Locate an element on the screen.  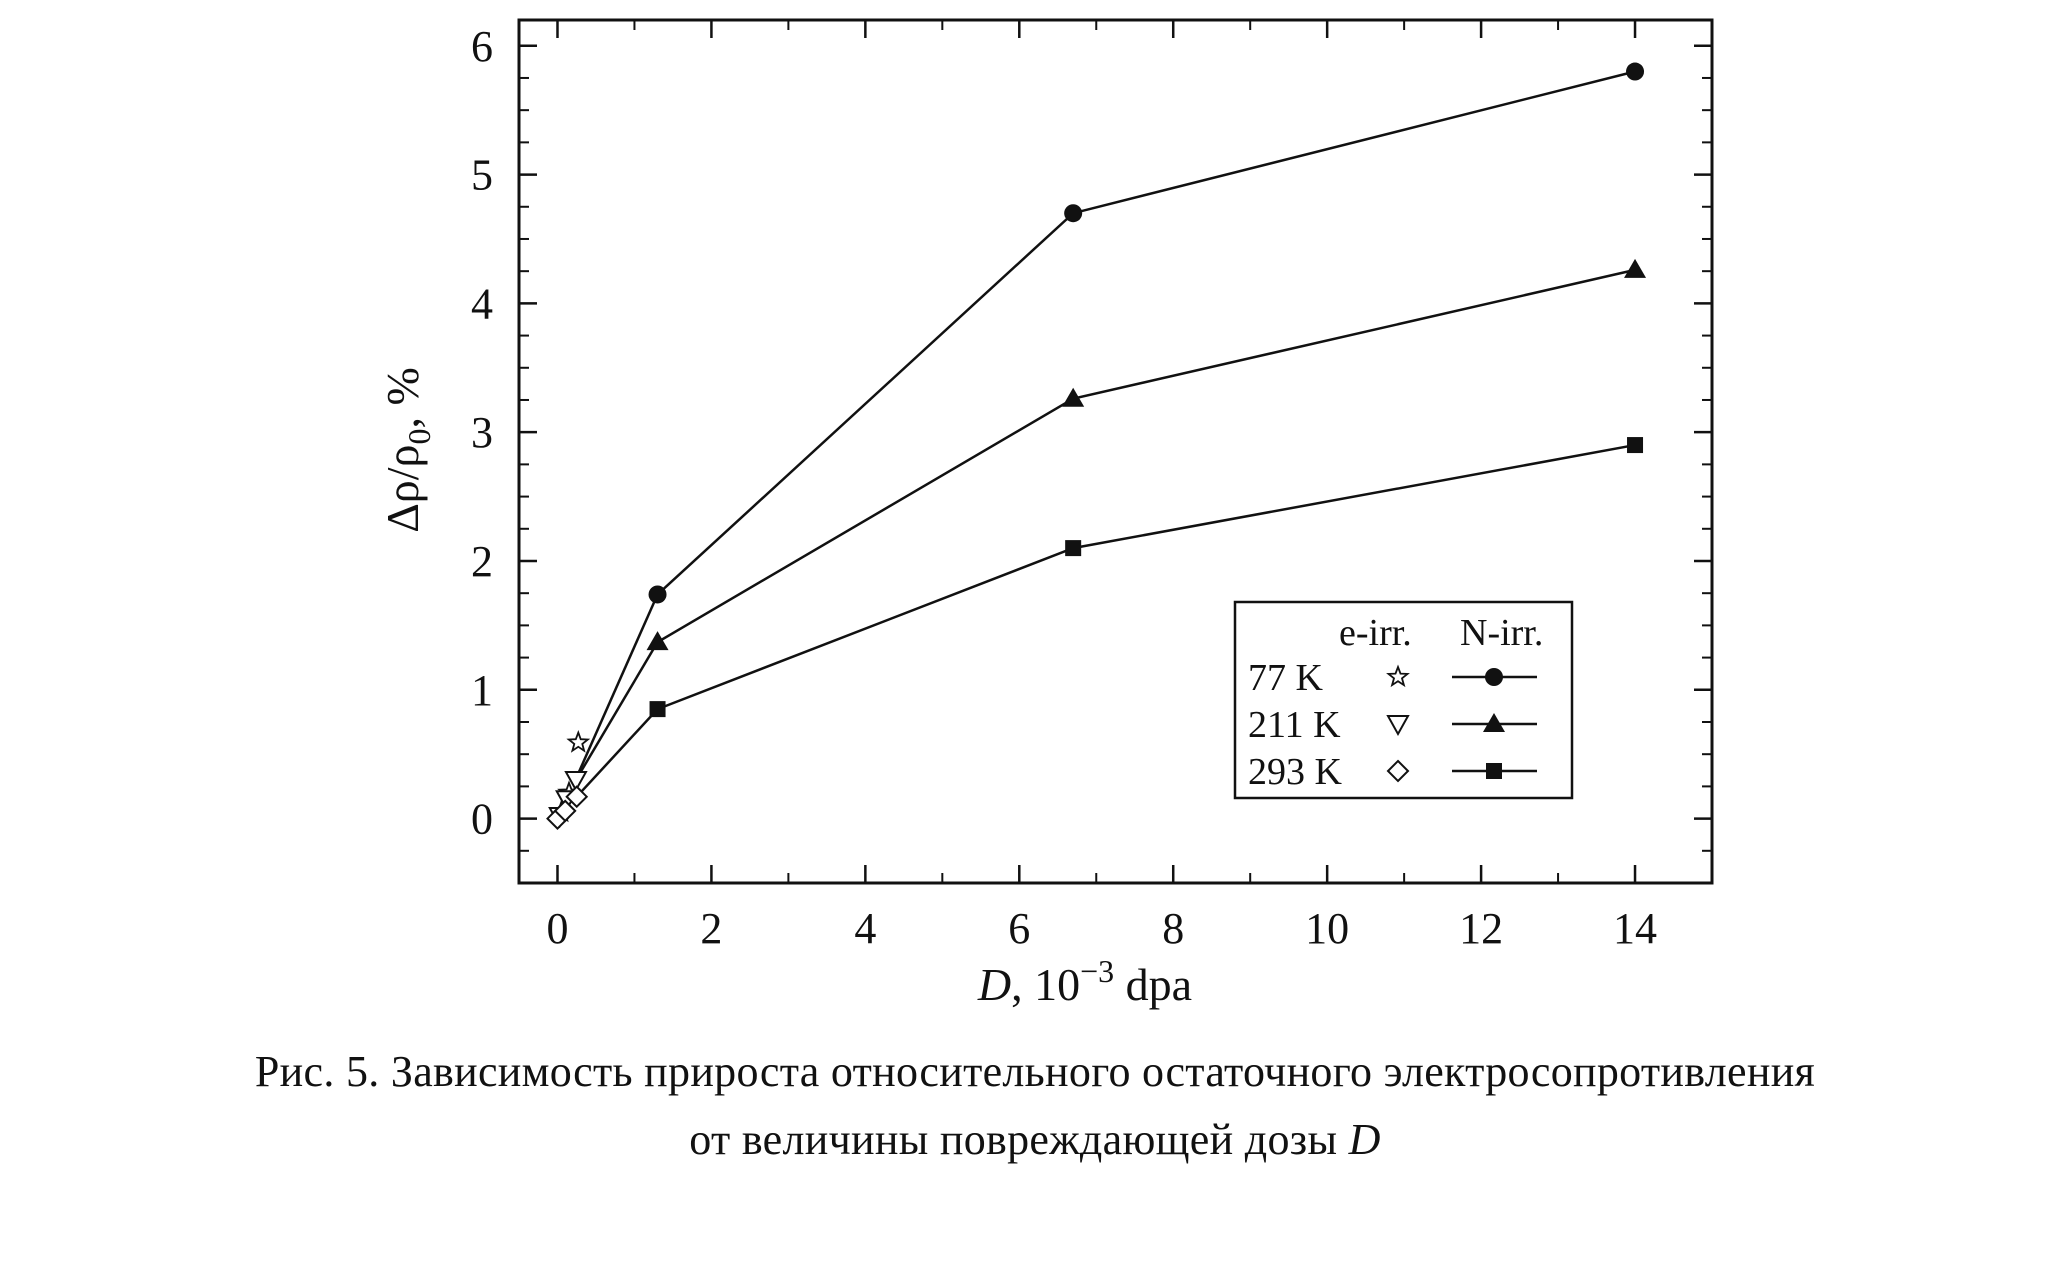
y-axis-label-rest: , % is located at coordinates (402, 397).